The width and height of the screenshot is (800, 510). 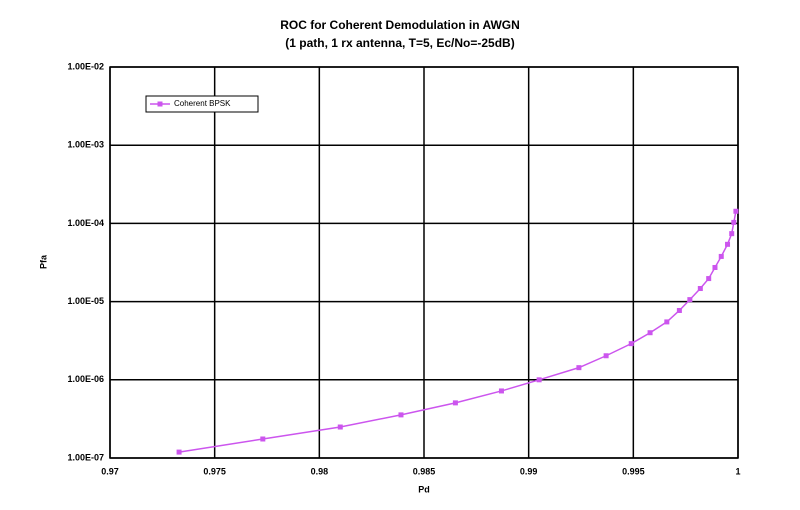 I want to click on x-tick-label: 0.99, so click(x=529, y=471).